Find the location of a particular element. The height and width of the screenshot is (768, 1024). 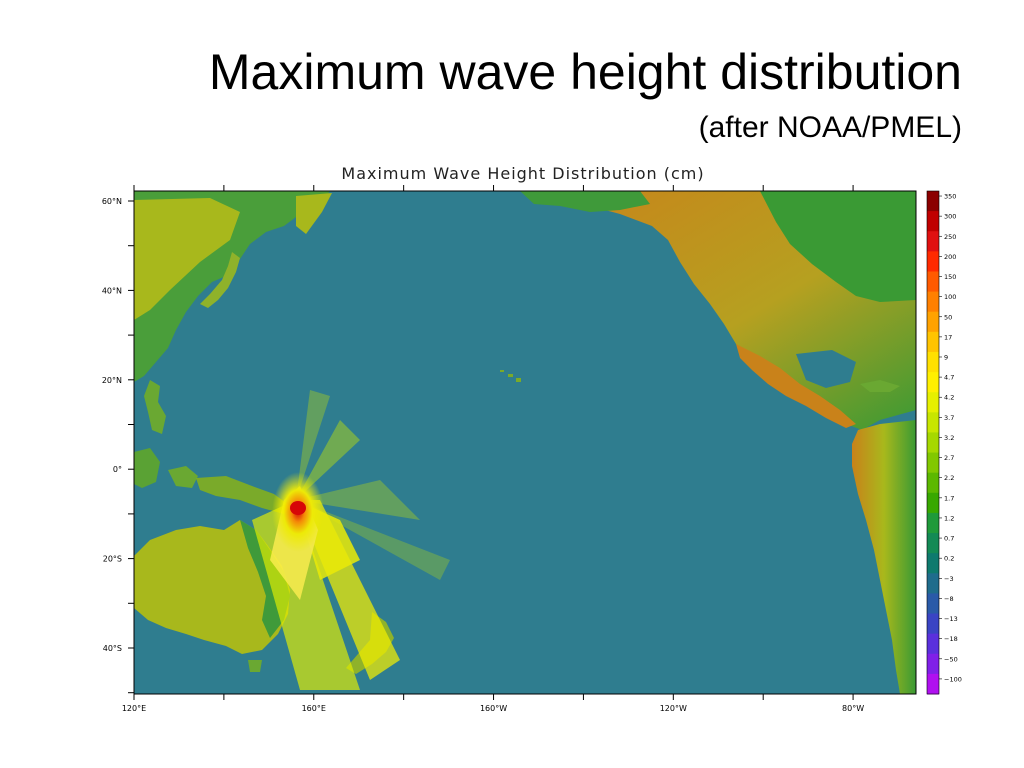

lat-label: 40°S is located at coordinates (112, 648).